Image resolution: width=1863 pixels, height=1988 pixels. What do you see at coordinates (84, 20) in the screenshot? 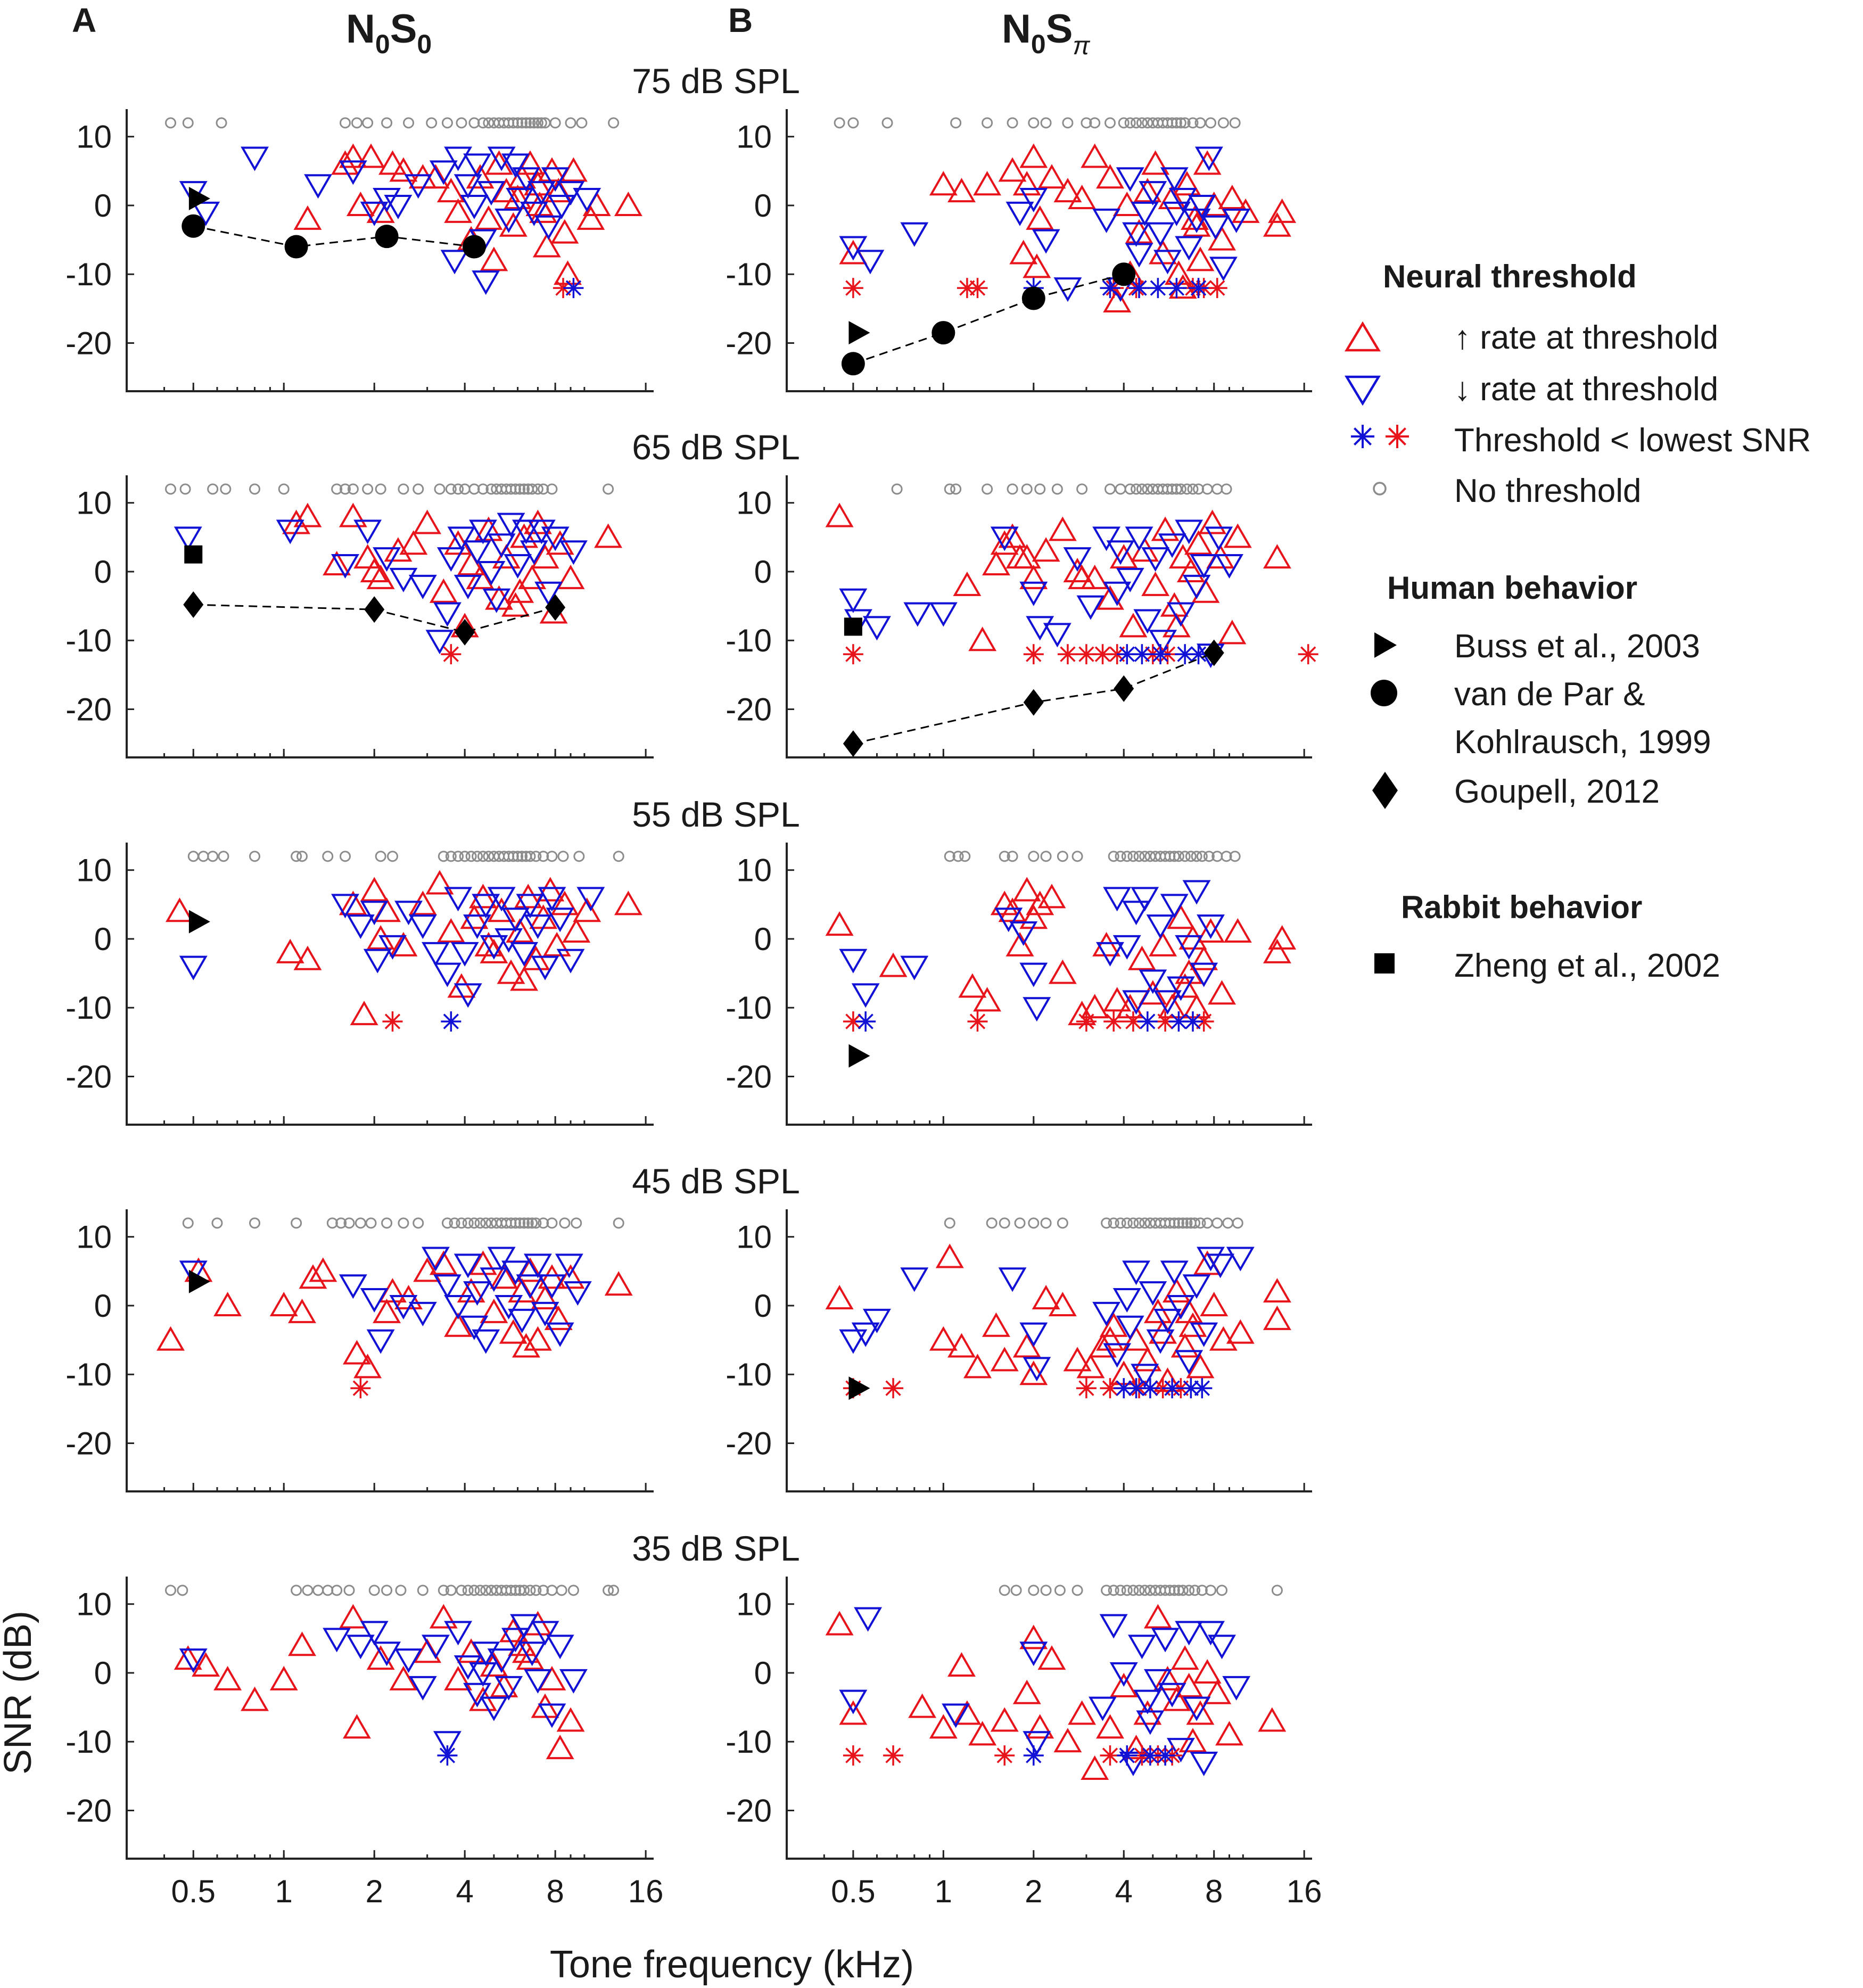
I see `panel-label-a: A` at bounding box center [84, 20].